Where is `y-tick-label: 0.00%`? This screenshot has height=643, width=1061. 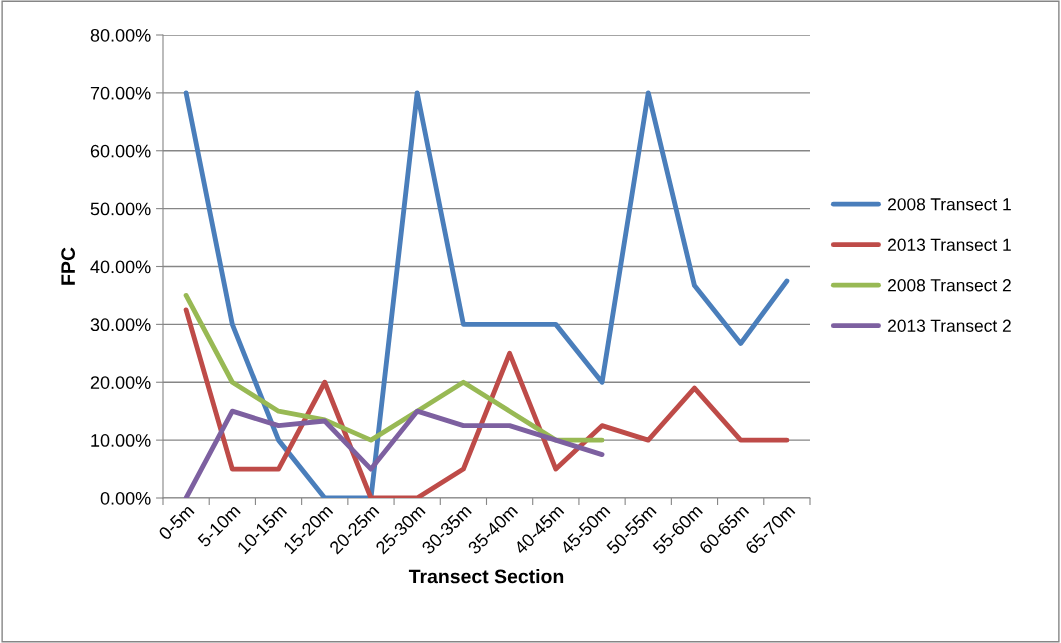
y-tick-label: 0.00% is located at coordinates (125, 498).